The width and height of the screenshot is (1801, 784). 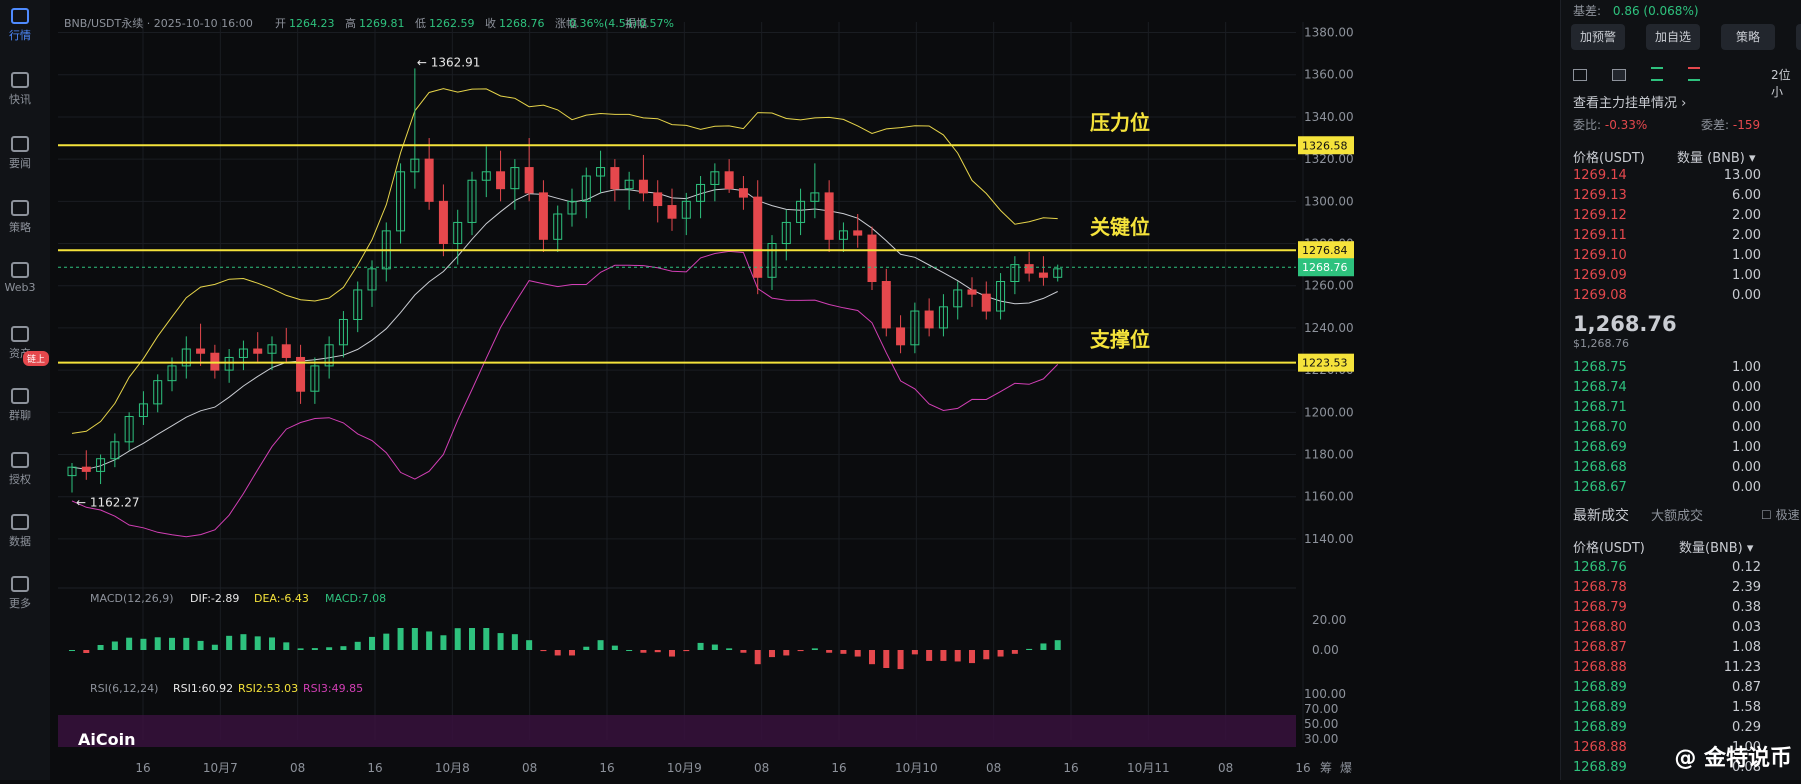 What do you see at coordinates (1681, 278) in the screenshot?
I see `ask-row: 1269.09 1.00` at bounding box center [1681, 278].